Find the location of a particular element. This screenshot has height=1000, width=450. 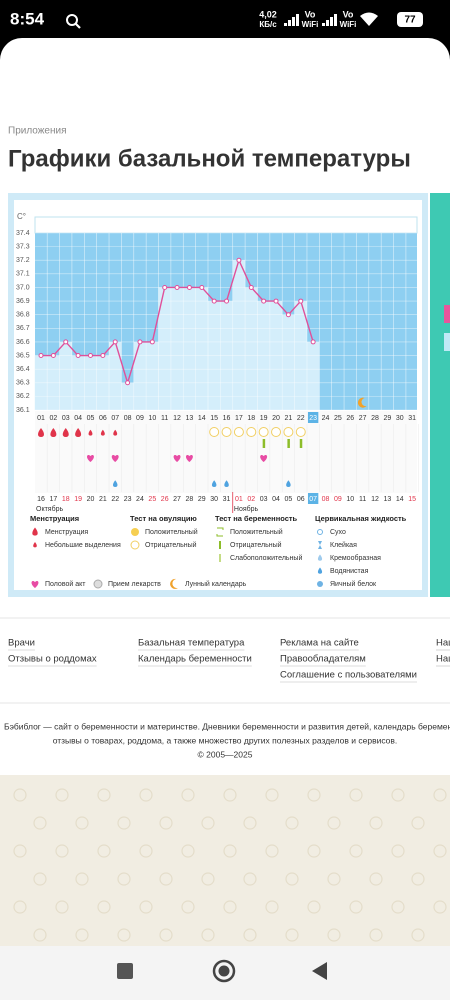

footer-link: Соглашение с пользователями is located at coordinates (348, 675).